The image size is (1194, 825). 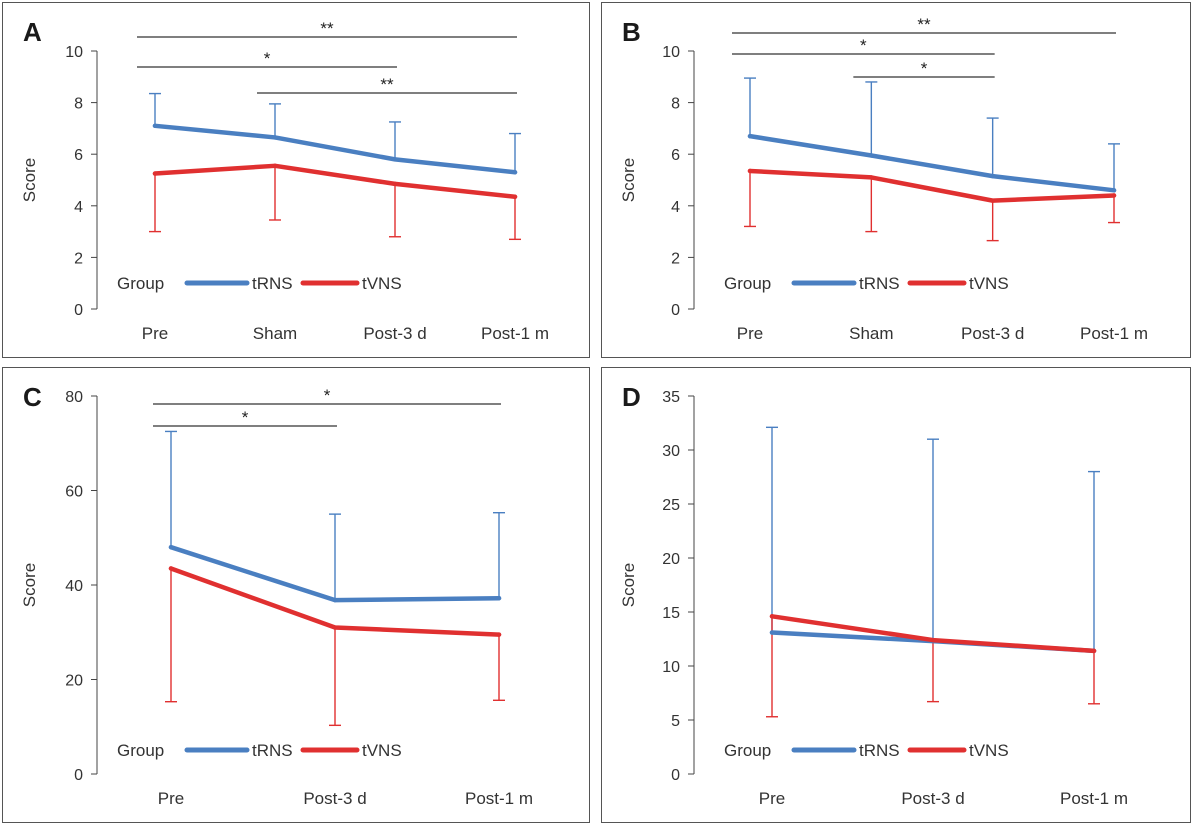 What do you see at coordinates (671, 397) in the screenshot?
I see `y-tick-label: 35` at bounding box center [671, 397].